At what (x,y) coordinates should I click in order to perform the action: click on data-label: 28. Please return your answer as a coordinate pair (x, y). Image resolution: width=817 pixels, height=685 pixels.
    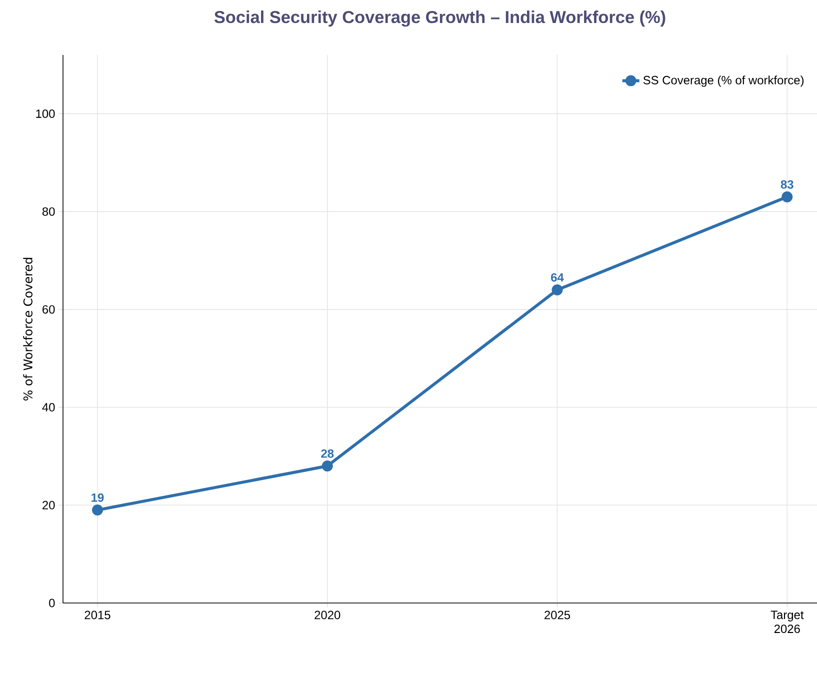
    Looking at the image, I should click on (327, 453).